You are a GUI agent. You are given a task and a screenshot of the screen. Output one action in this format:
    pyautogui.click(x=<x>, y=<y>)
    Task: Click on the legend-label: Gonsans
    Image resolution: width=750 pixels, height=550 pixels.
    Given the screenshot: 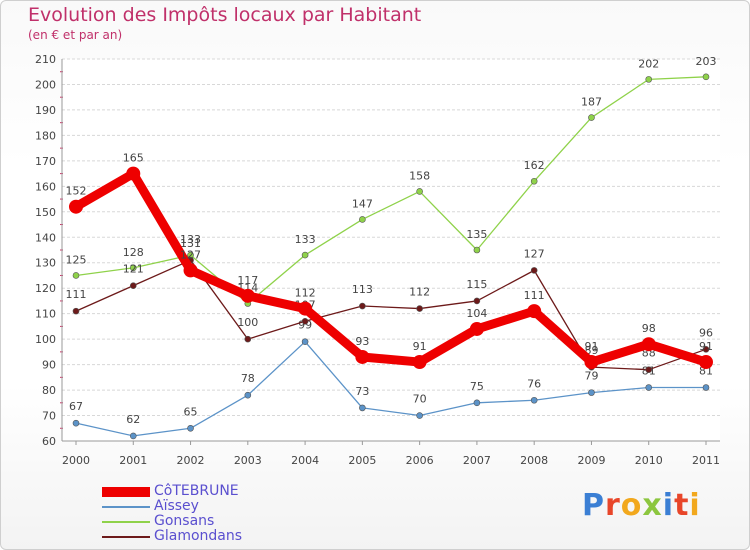 What is the action you would take?
    pyautogui.click(x=184, y=521)
    